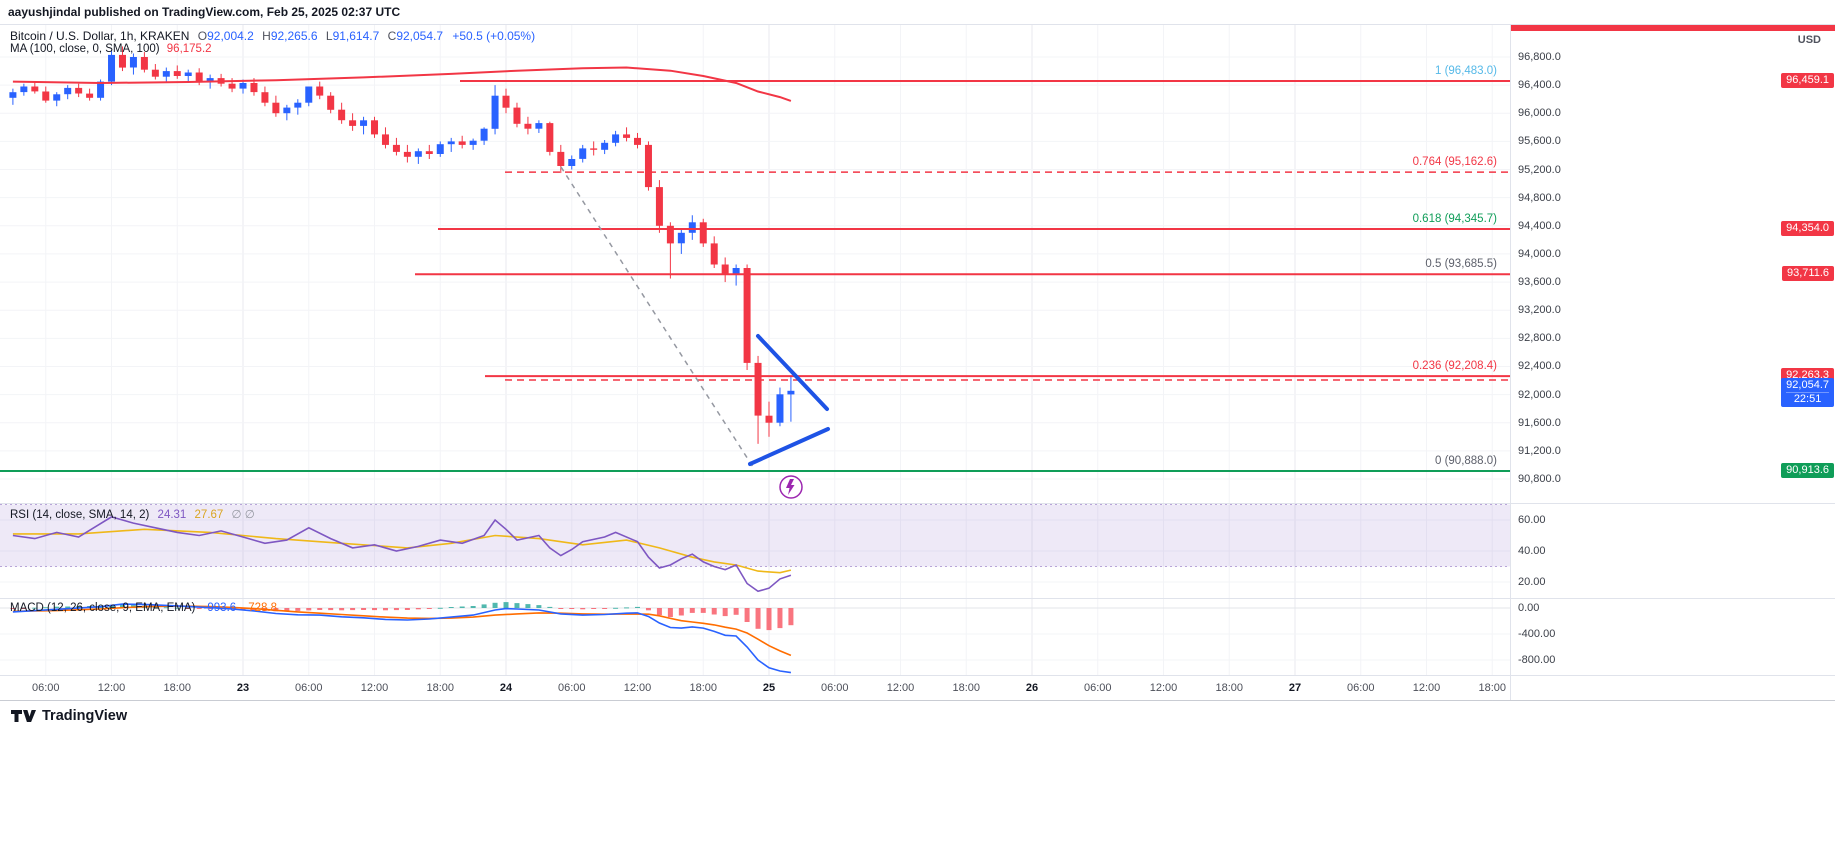 Image resolution: width=1835 pixels, height=857 pixels. What do you see at coordinates (1807, 80) in the screenshot?
I see `level-price-tag: 96,459.1` at bounding box center [1807, 80].